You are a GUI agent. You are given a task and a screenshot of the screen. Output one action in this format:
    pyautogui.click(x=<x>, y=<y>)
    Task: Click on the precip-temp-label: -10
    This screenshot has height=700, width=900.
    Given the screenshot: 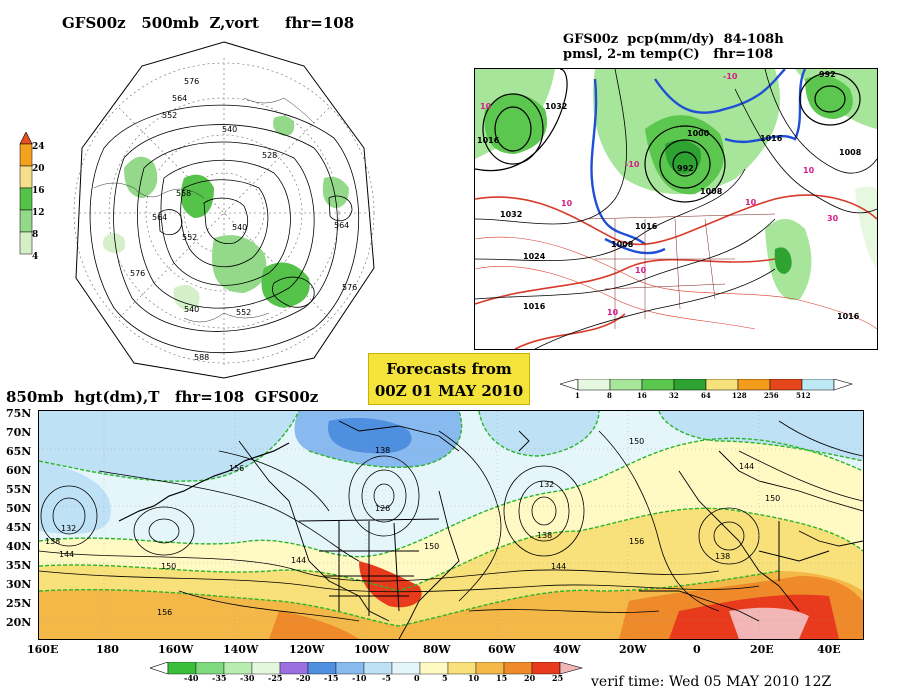 What is the action you would take?
    pyautogui.click(x=730, y=76)
    